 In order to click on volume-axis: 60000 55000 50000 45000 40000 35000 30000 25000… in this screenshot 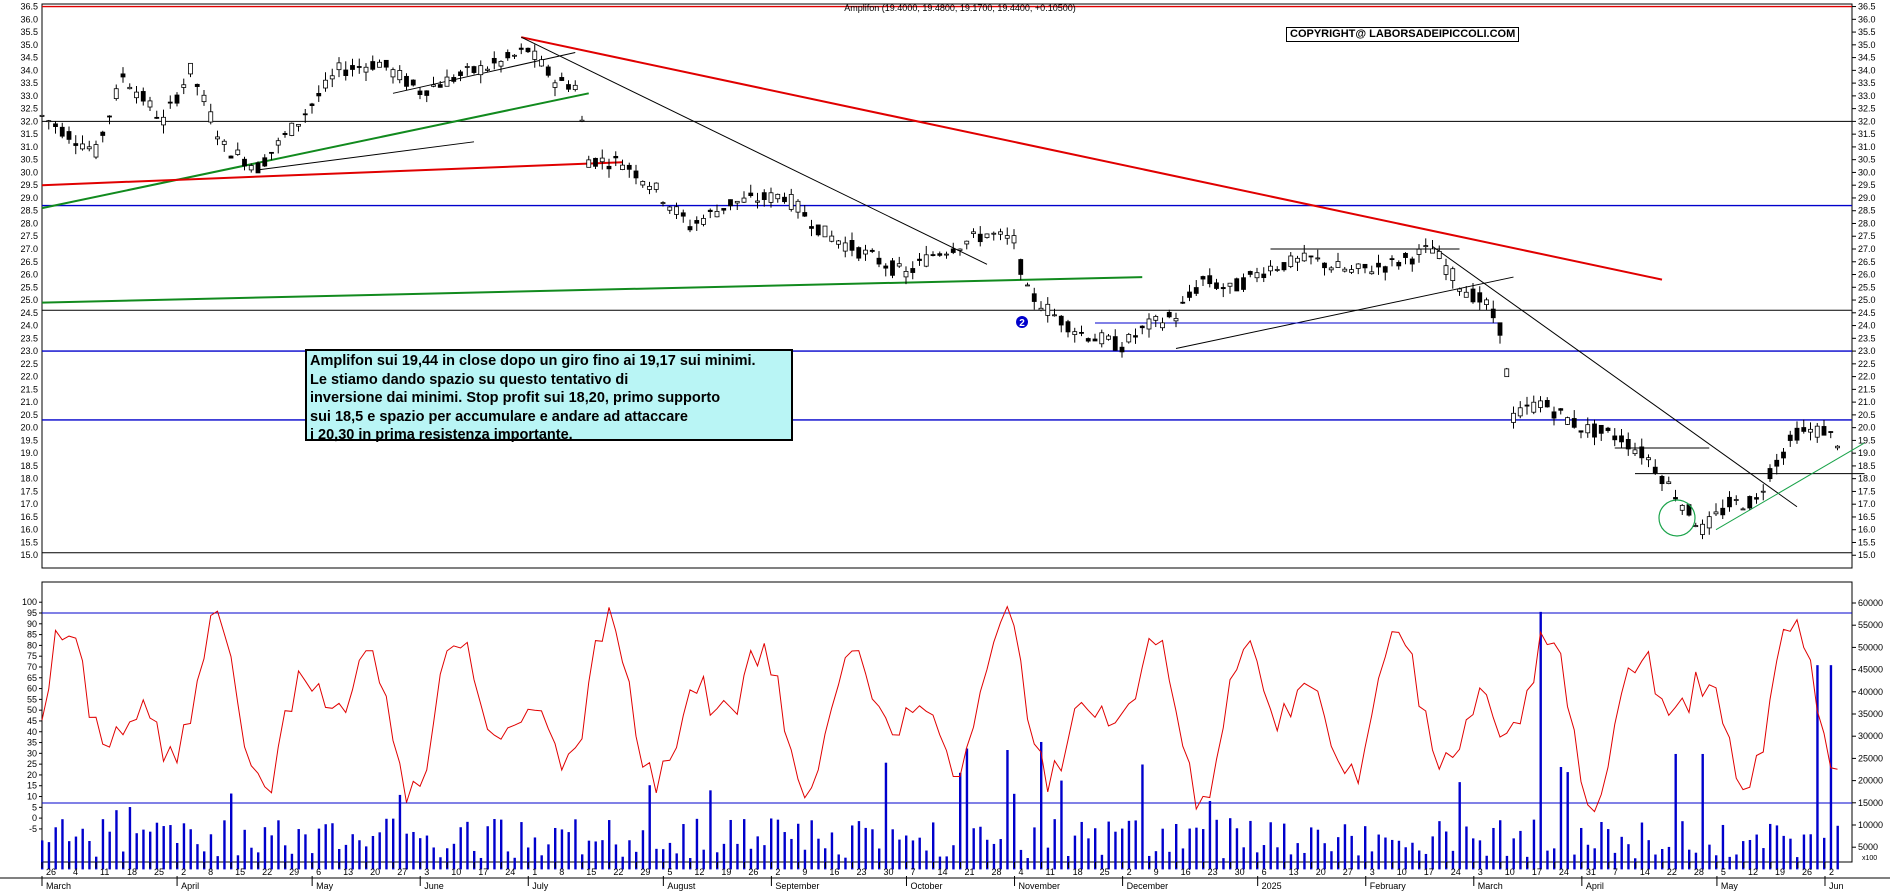, I will do `click(1867, 730)`.